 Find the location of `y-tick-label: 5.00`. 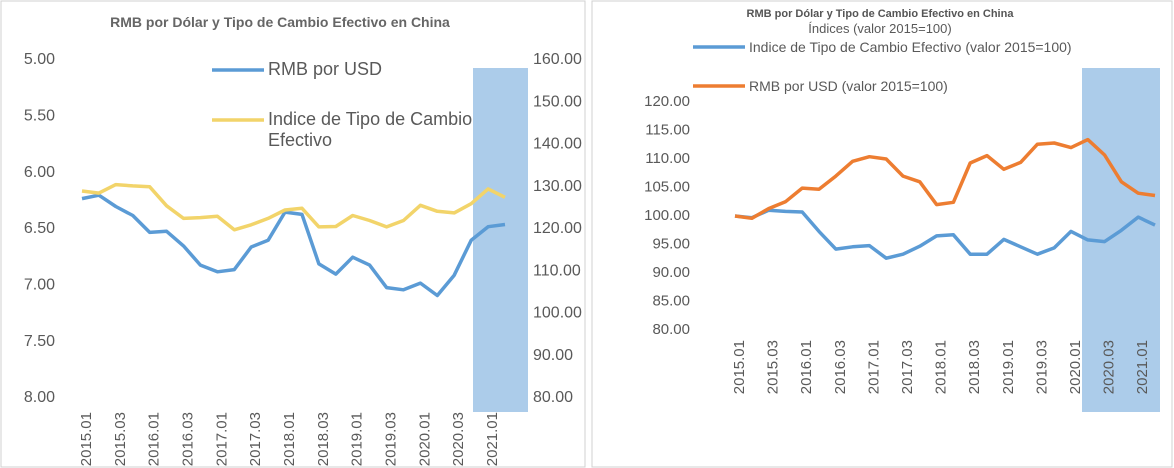

y-tick-label: 5.00 is located at coordinates (39, 59).